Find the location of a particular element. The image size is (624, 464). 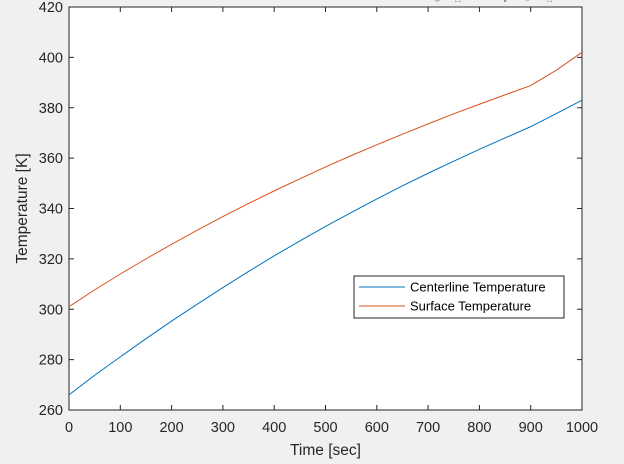

legend-box is located at coordinates (459, 297).